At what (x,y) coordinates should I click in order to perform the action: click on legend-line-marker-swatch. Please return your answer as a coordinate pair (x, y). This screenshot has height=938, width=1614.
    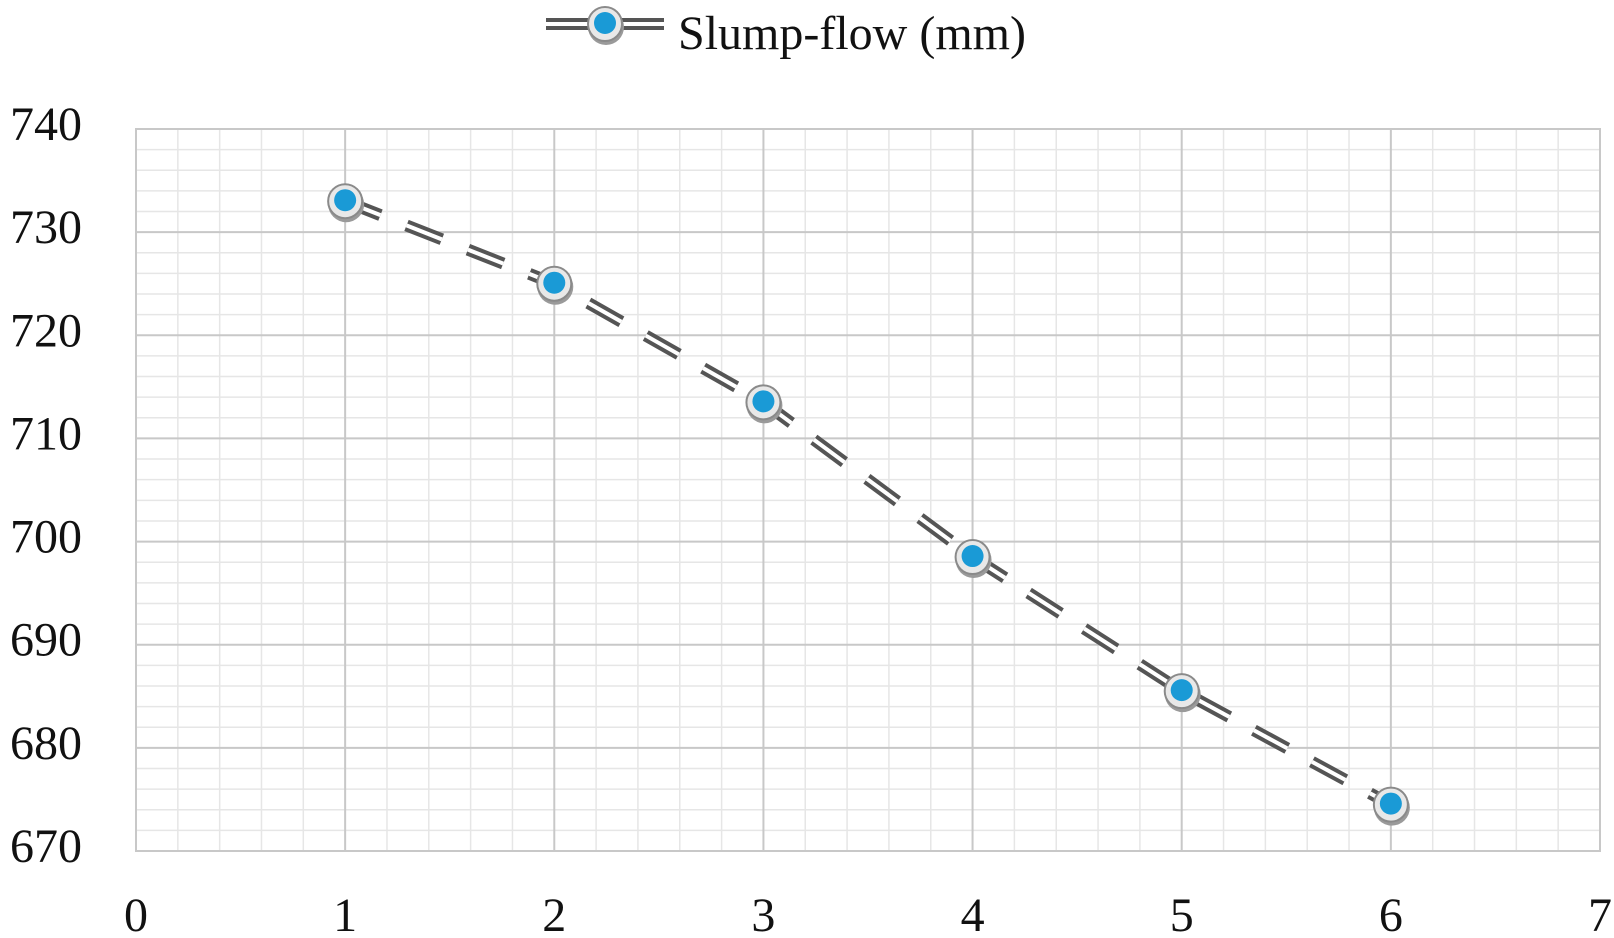
    Looking at the image, I should click on (605, 25).